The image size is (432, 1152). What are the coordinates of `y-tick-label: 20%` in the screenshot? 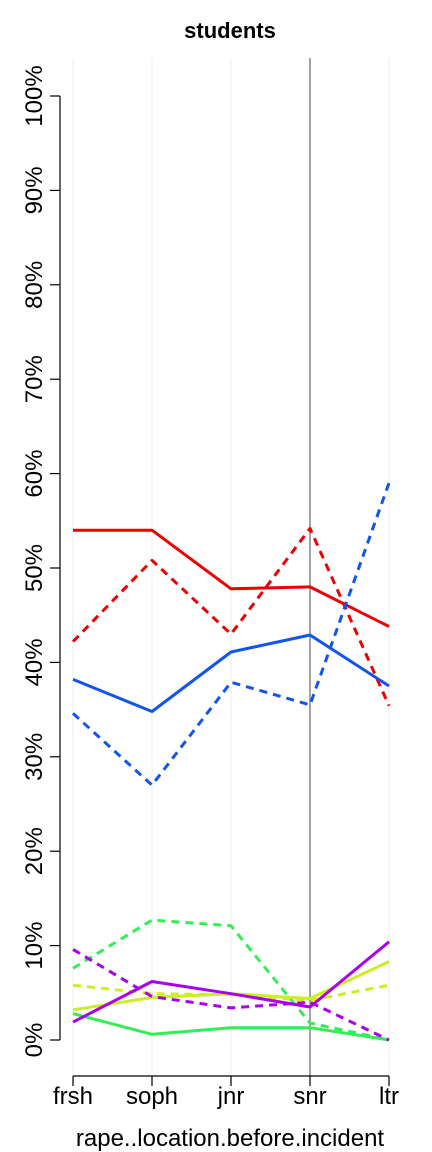 It's located at (34, 851).